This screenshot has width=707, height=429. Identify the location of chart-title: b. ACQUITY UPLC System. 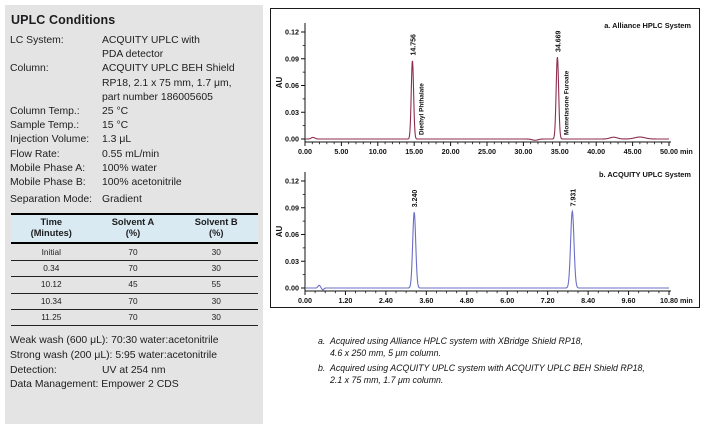
(645, 174).